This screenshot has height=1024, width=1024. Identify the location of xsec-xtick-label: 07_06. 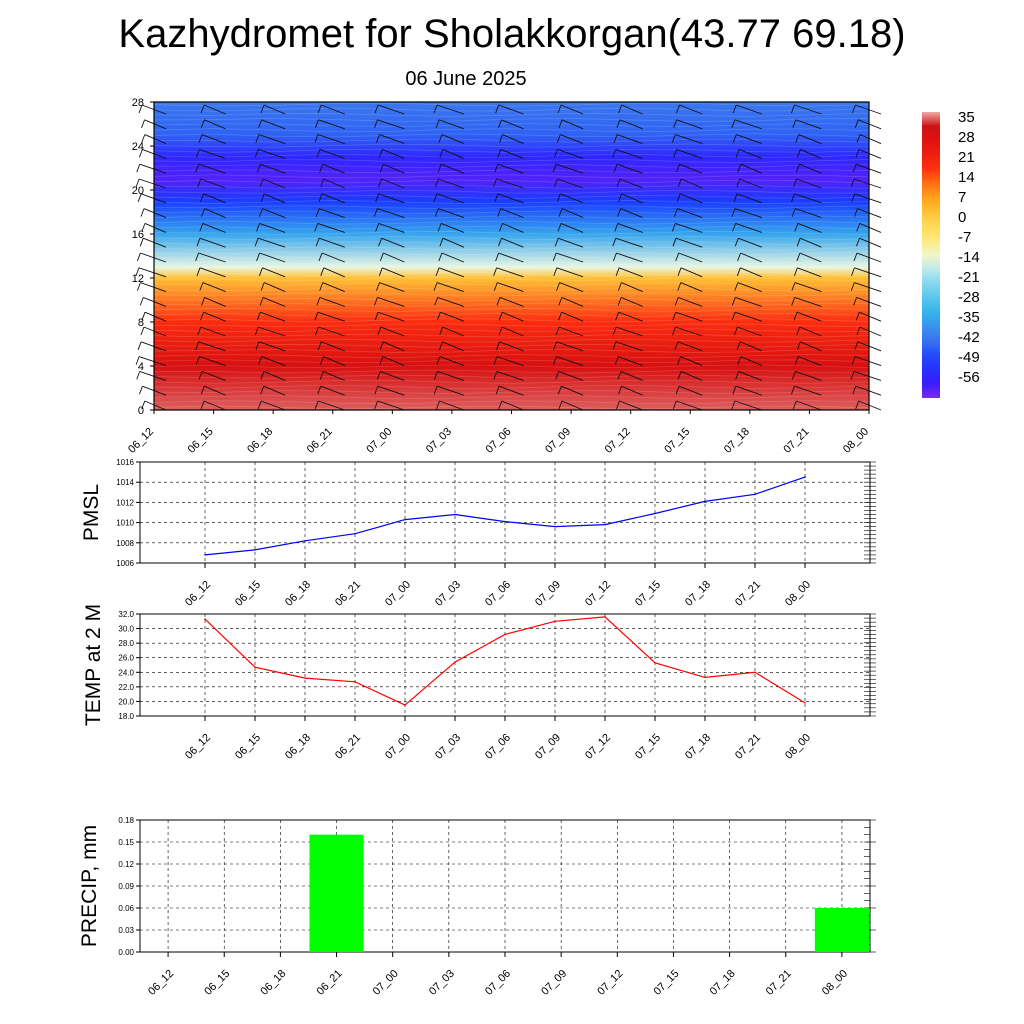
(499, 441).